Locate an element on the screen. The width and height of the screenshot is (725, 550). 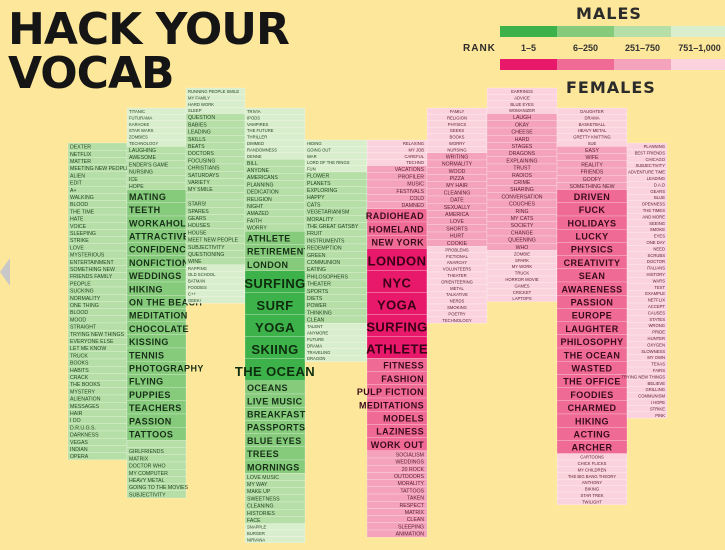
word-label: LAUGHING is located at coordinates (142, 151).